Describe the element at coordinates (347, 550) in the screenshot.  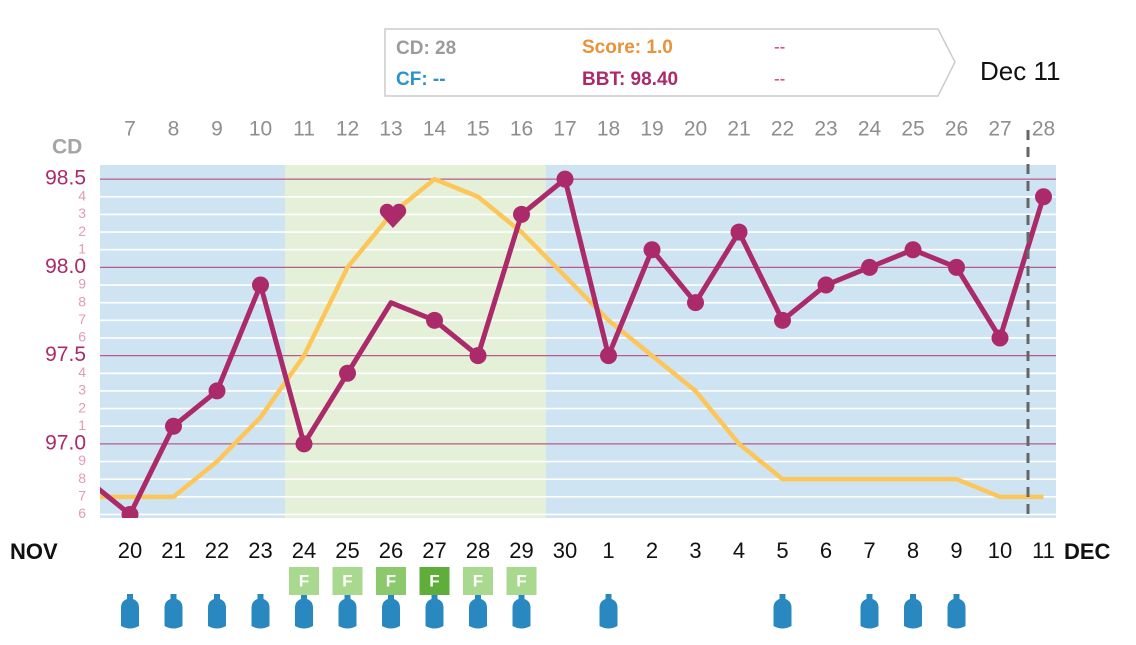
I see `date-label: 25` at that location.